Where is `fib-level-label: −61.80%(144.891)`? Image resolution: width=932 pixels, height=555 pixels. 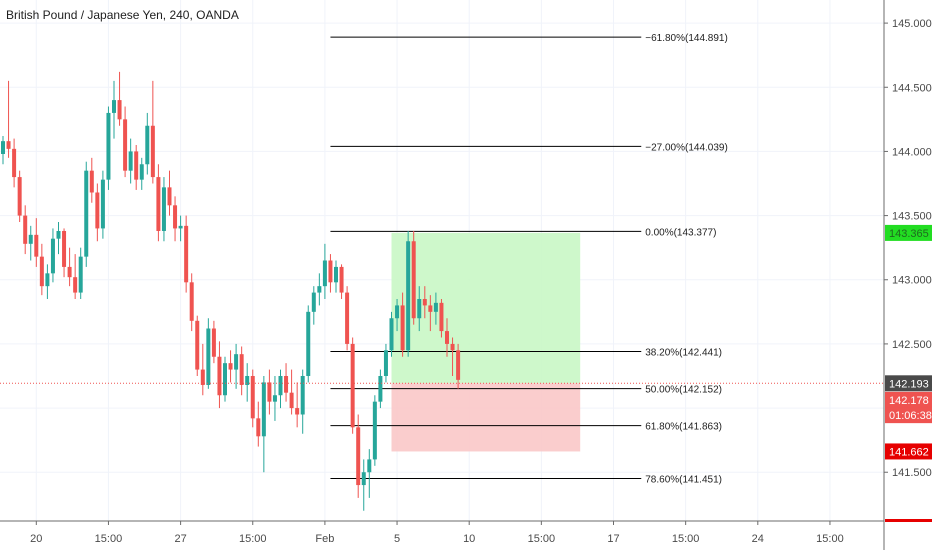
fib-level-label: −61.80%(144.891) is located at coordinates (686, 38).